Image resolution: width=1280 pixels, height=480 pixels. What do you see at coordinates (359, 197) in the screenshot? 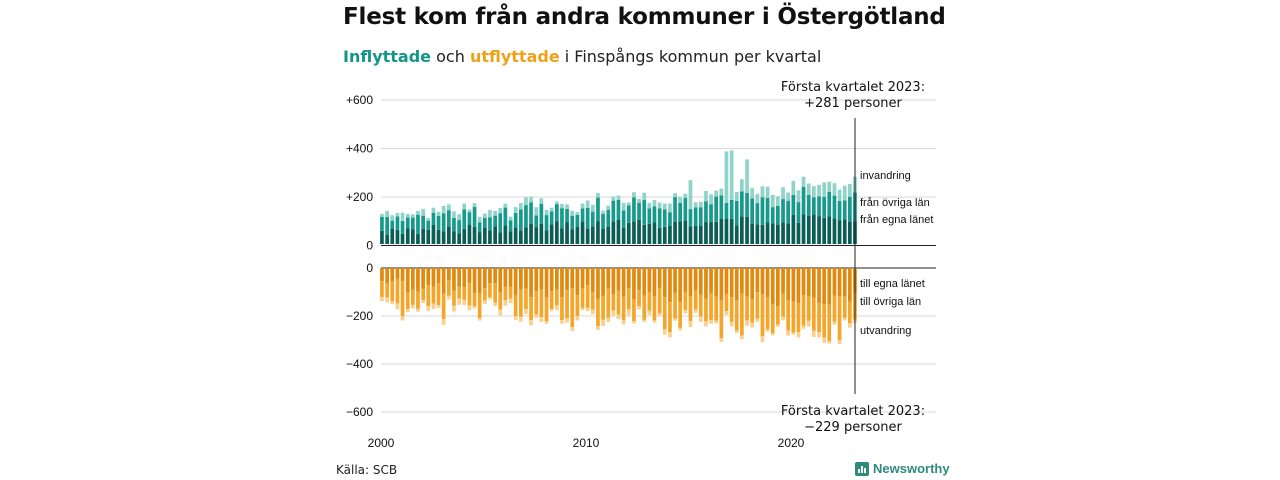
I see `y-tick-label-top: +200` at bounding box center [359, 197].